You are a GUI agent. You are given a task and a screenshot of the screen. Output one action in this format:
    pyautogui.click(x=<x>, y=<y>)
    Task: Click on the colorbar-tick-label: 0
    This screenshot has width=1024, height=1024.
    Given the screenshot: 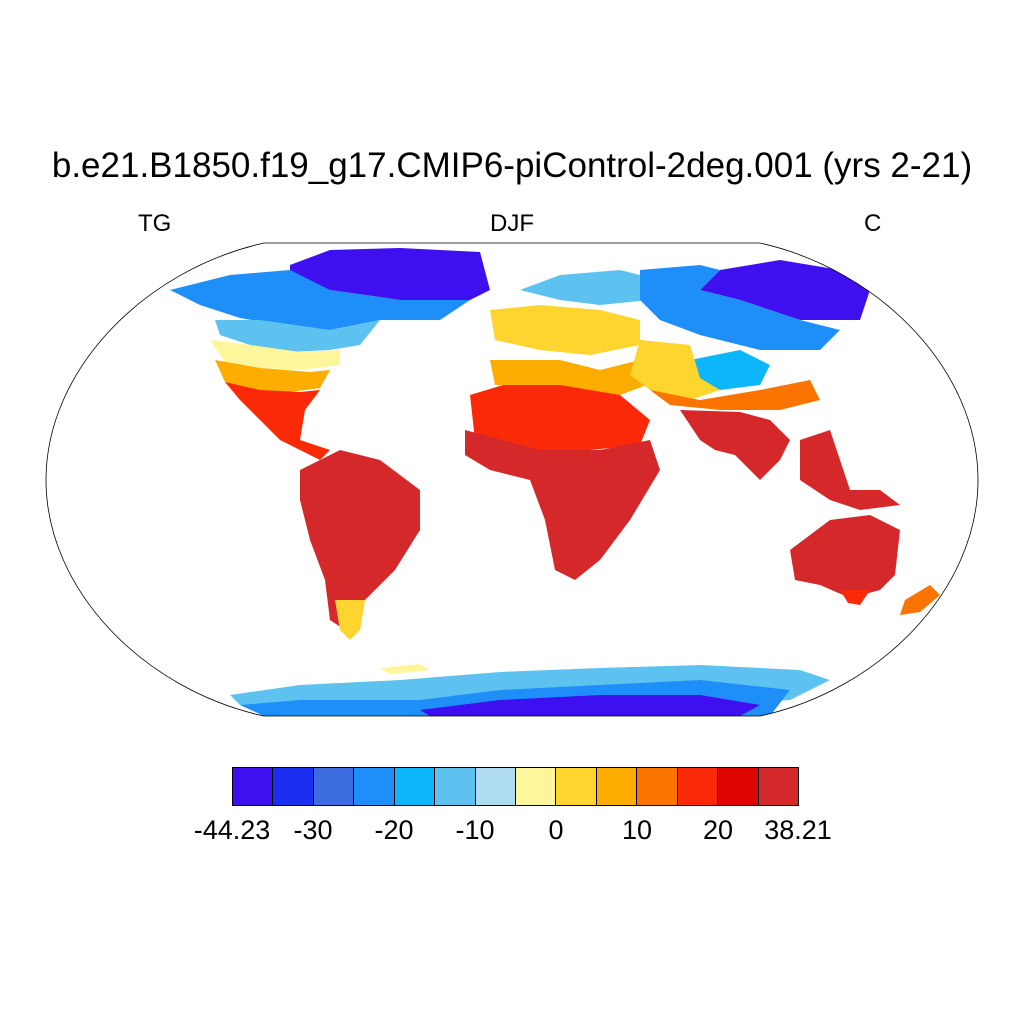 What is the action you would take?
    pyautogui.click(x=556, y=830)
    